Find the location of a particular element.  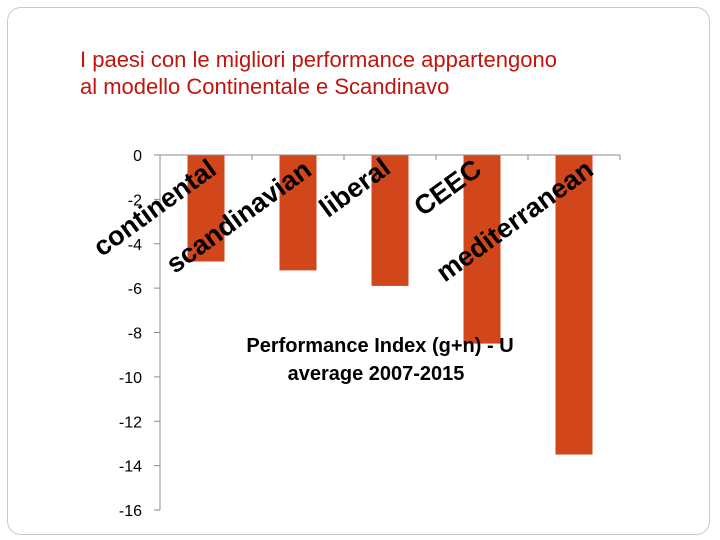

bar-continental is located at coordinates (206, 208).